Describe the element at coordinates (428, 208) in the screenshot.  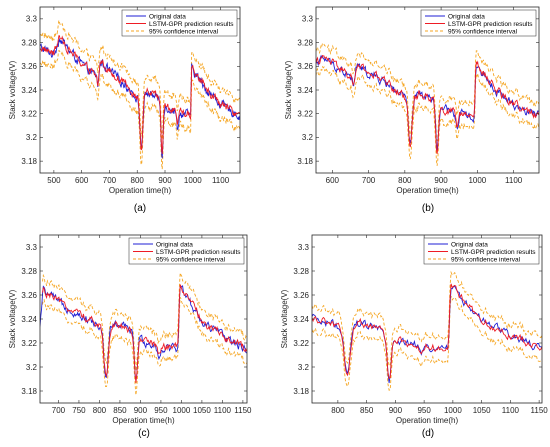
I see `panel-caption: (b)` at that location.